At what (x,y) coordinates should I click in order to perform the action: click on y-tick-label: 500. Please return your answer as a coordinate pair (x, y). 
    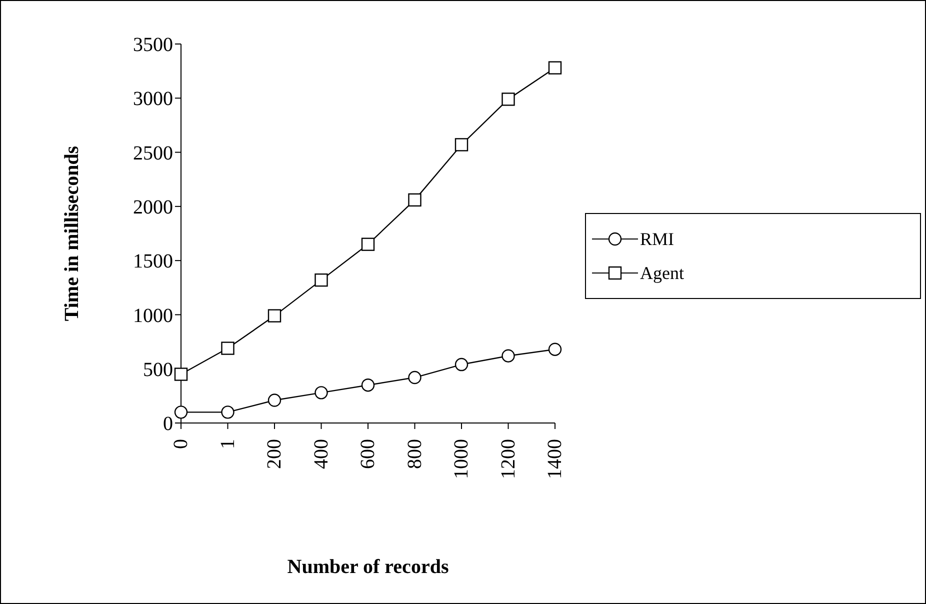
    Looking at the image, I should click on (158, 369).